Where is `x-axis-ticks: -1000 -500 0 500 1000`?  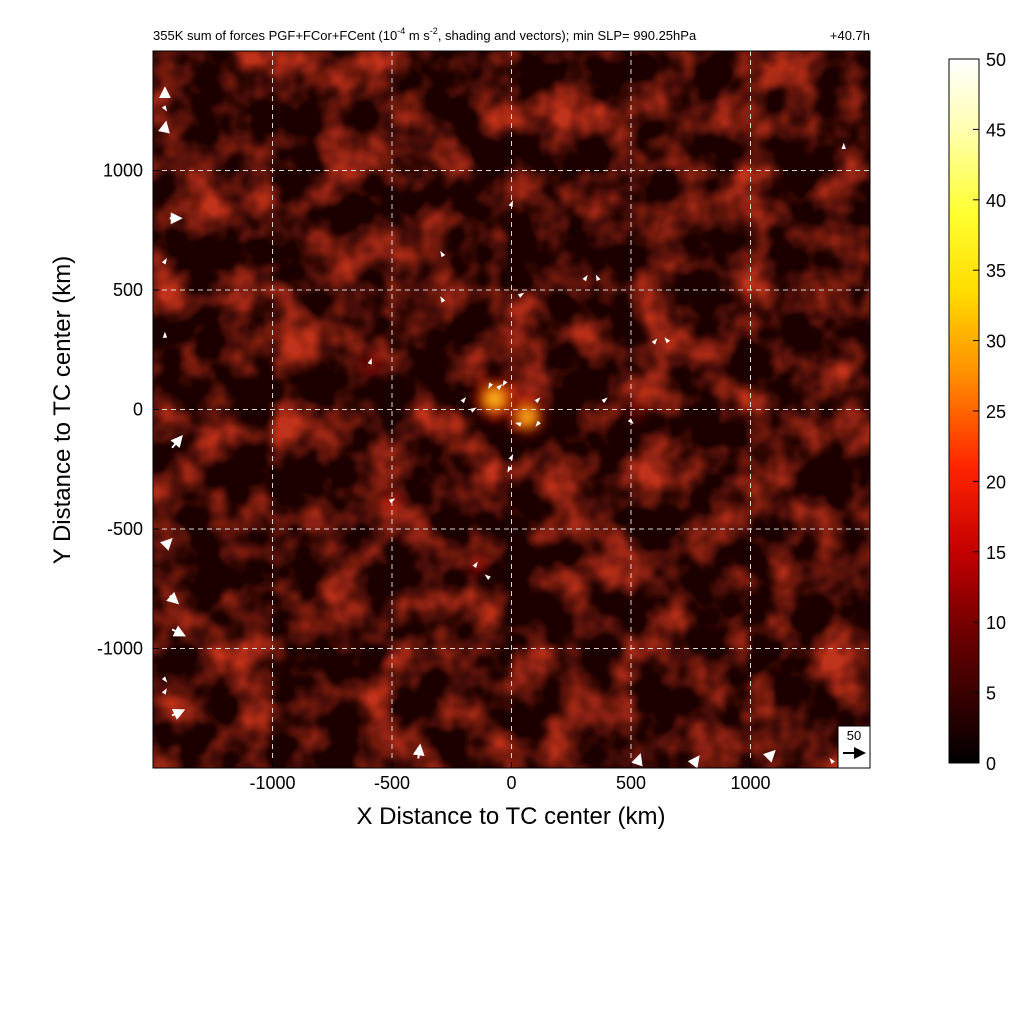 x-axis-ticks: -1000 -500 0 500 1000 is located at coordinates (510, 777).